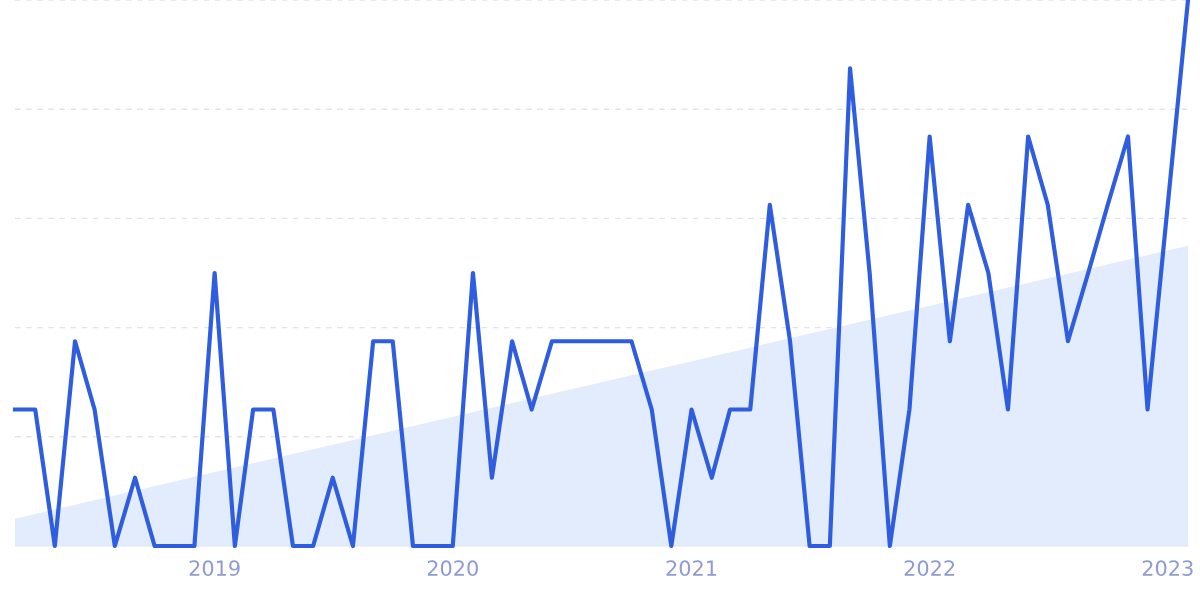  What do you see at coordinates (214, 568) in the screenshot?
I see `x-tick-label: 2019` at bounding box center [214, 568].